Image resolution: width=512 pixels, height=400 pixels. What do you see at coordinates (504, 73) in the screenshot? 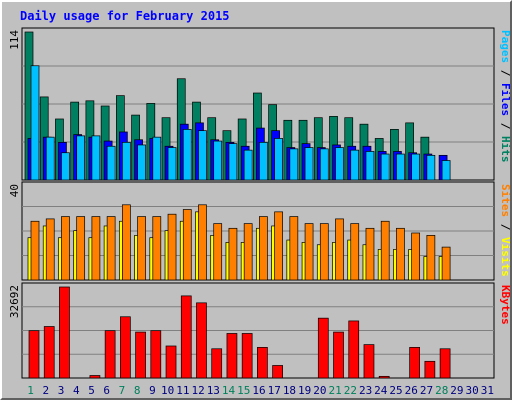
I see `series-axis-label-part: /` at bounding box center [504, 73].